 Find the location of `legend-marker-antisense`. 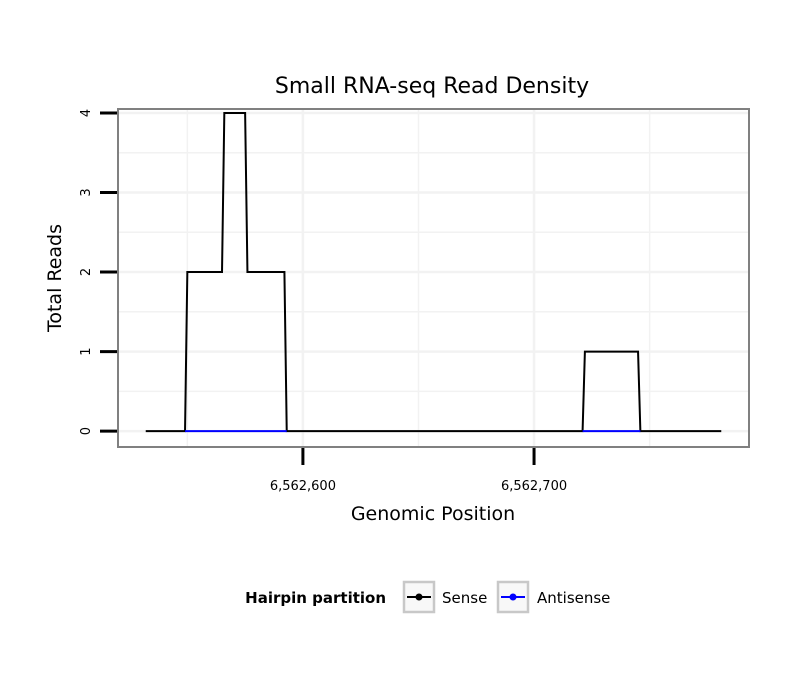

legend-marker-antisense is located at coordinates (513, 597).